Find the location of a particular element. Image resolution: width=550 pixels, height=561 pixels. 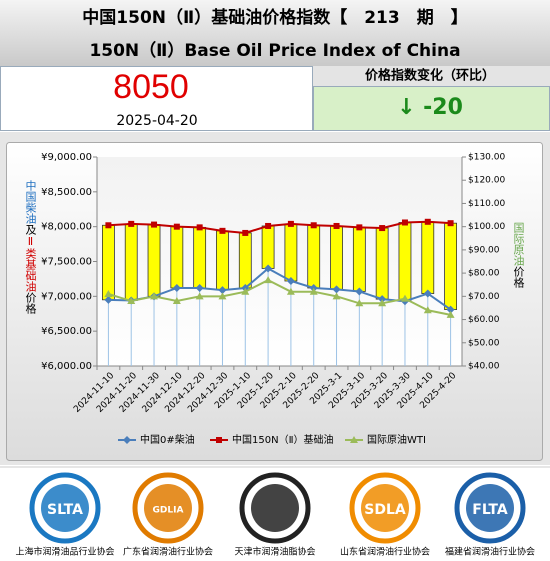

index-date: 2025-04-20 is located at coordinates (156, 121).